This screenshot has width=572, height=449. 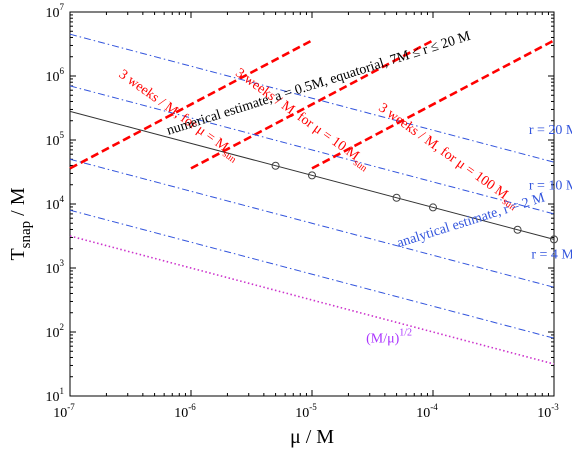 What do you see at coordinates (443, 152) in the screenshot?
I see `series-label-main: 3 weeks / M, for μ = 100 M` at bounding box center [443, 152].